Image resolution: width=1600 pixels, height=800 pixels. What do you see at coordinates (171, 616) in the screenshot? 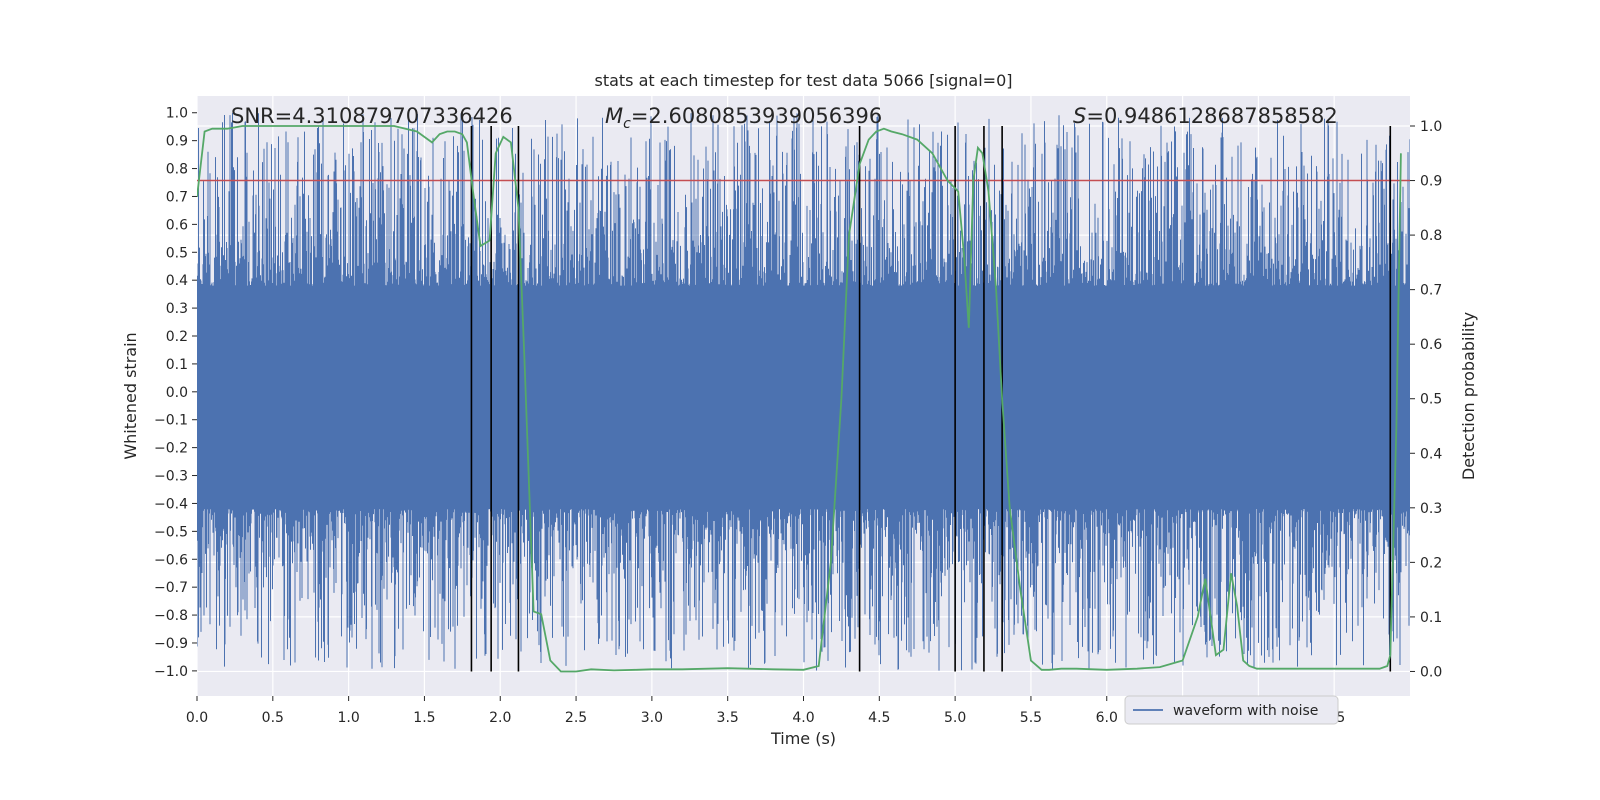
I see `left-tick-label: −0.8` at bounding box center [171, 616].